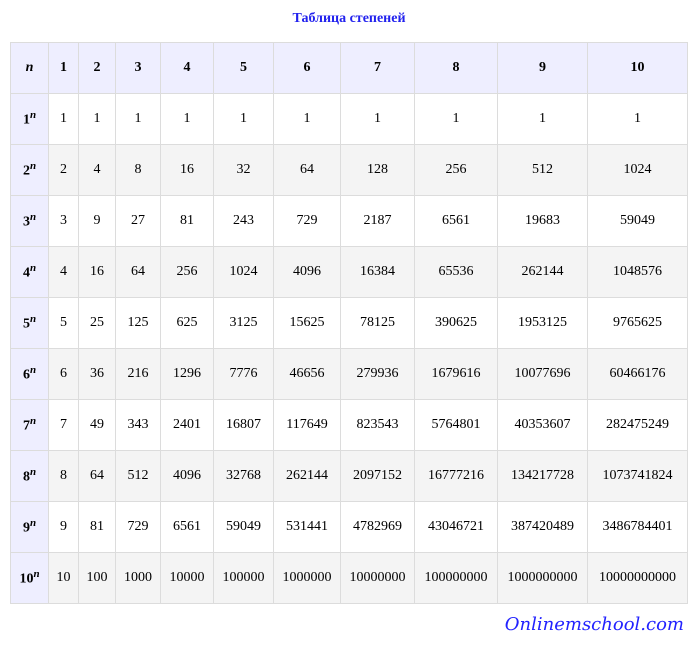 This screenshot has width=698, height=648. Describe the element at coordinates (377, 374) in the screenshot. I see `table-cell: 279936` at that location.